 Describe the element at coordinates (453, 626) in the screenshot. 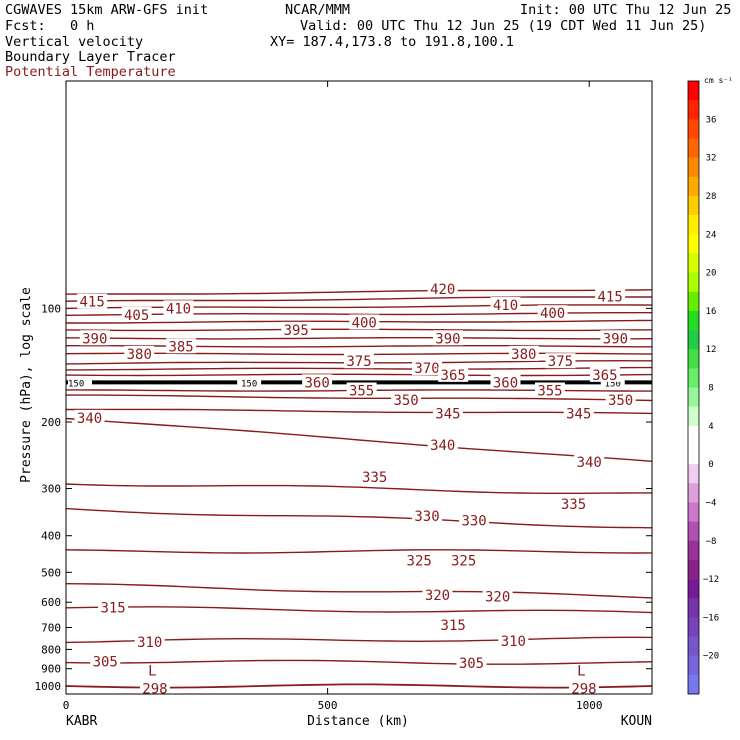

I see `contour-label: 315` at that location.